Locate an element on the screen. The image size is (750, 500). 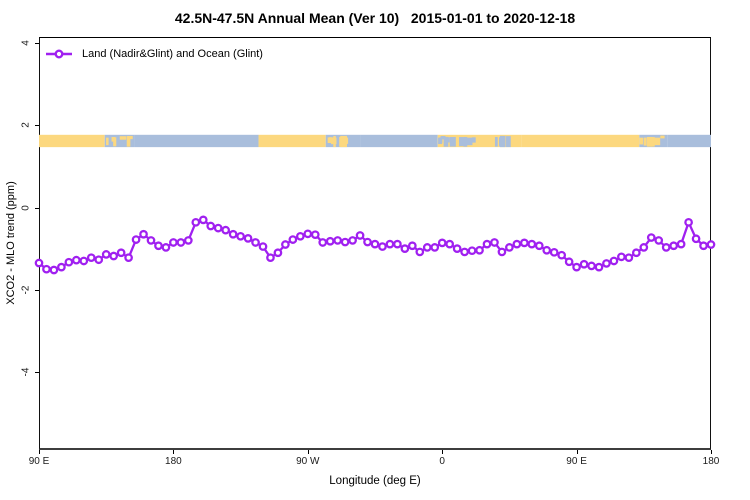
y-tick-label: 0 is located at coordinates (26, 207).